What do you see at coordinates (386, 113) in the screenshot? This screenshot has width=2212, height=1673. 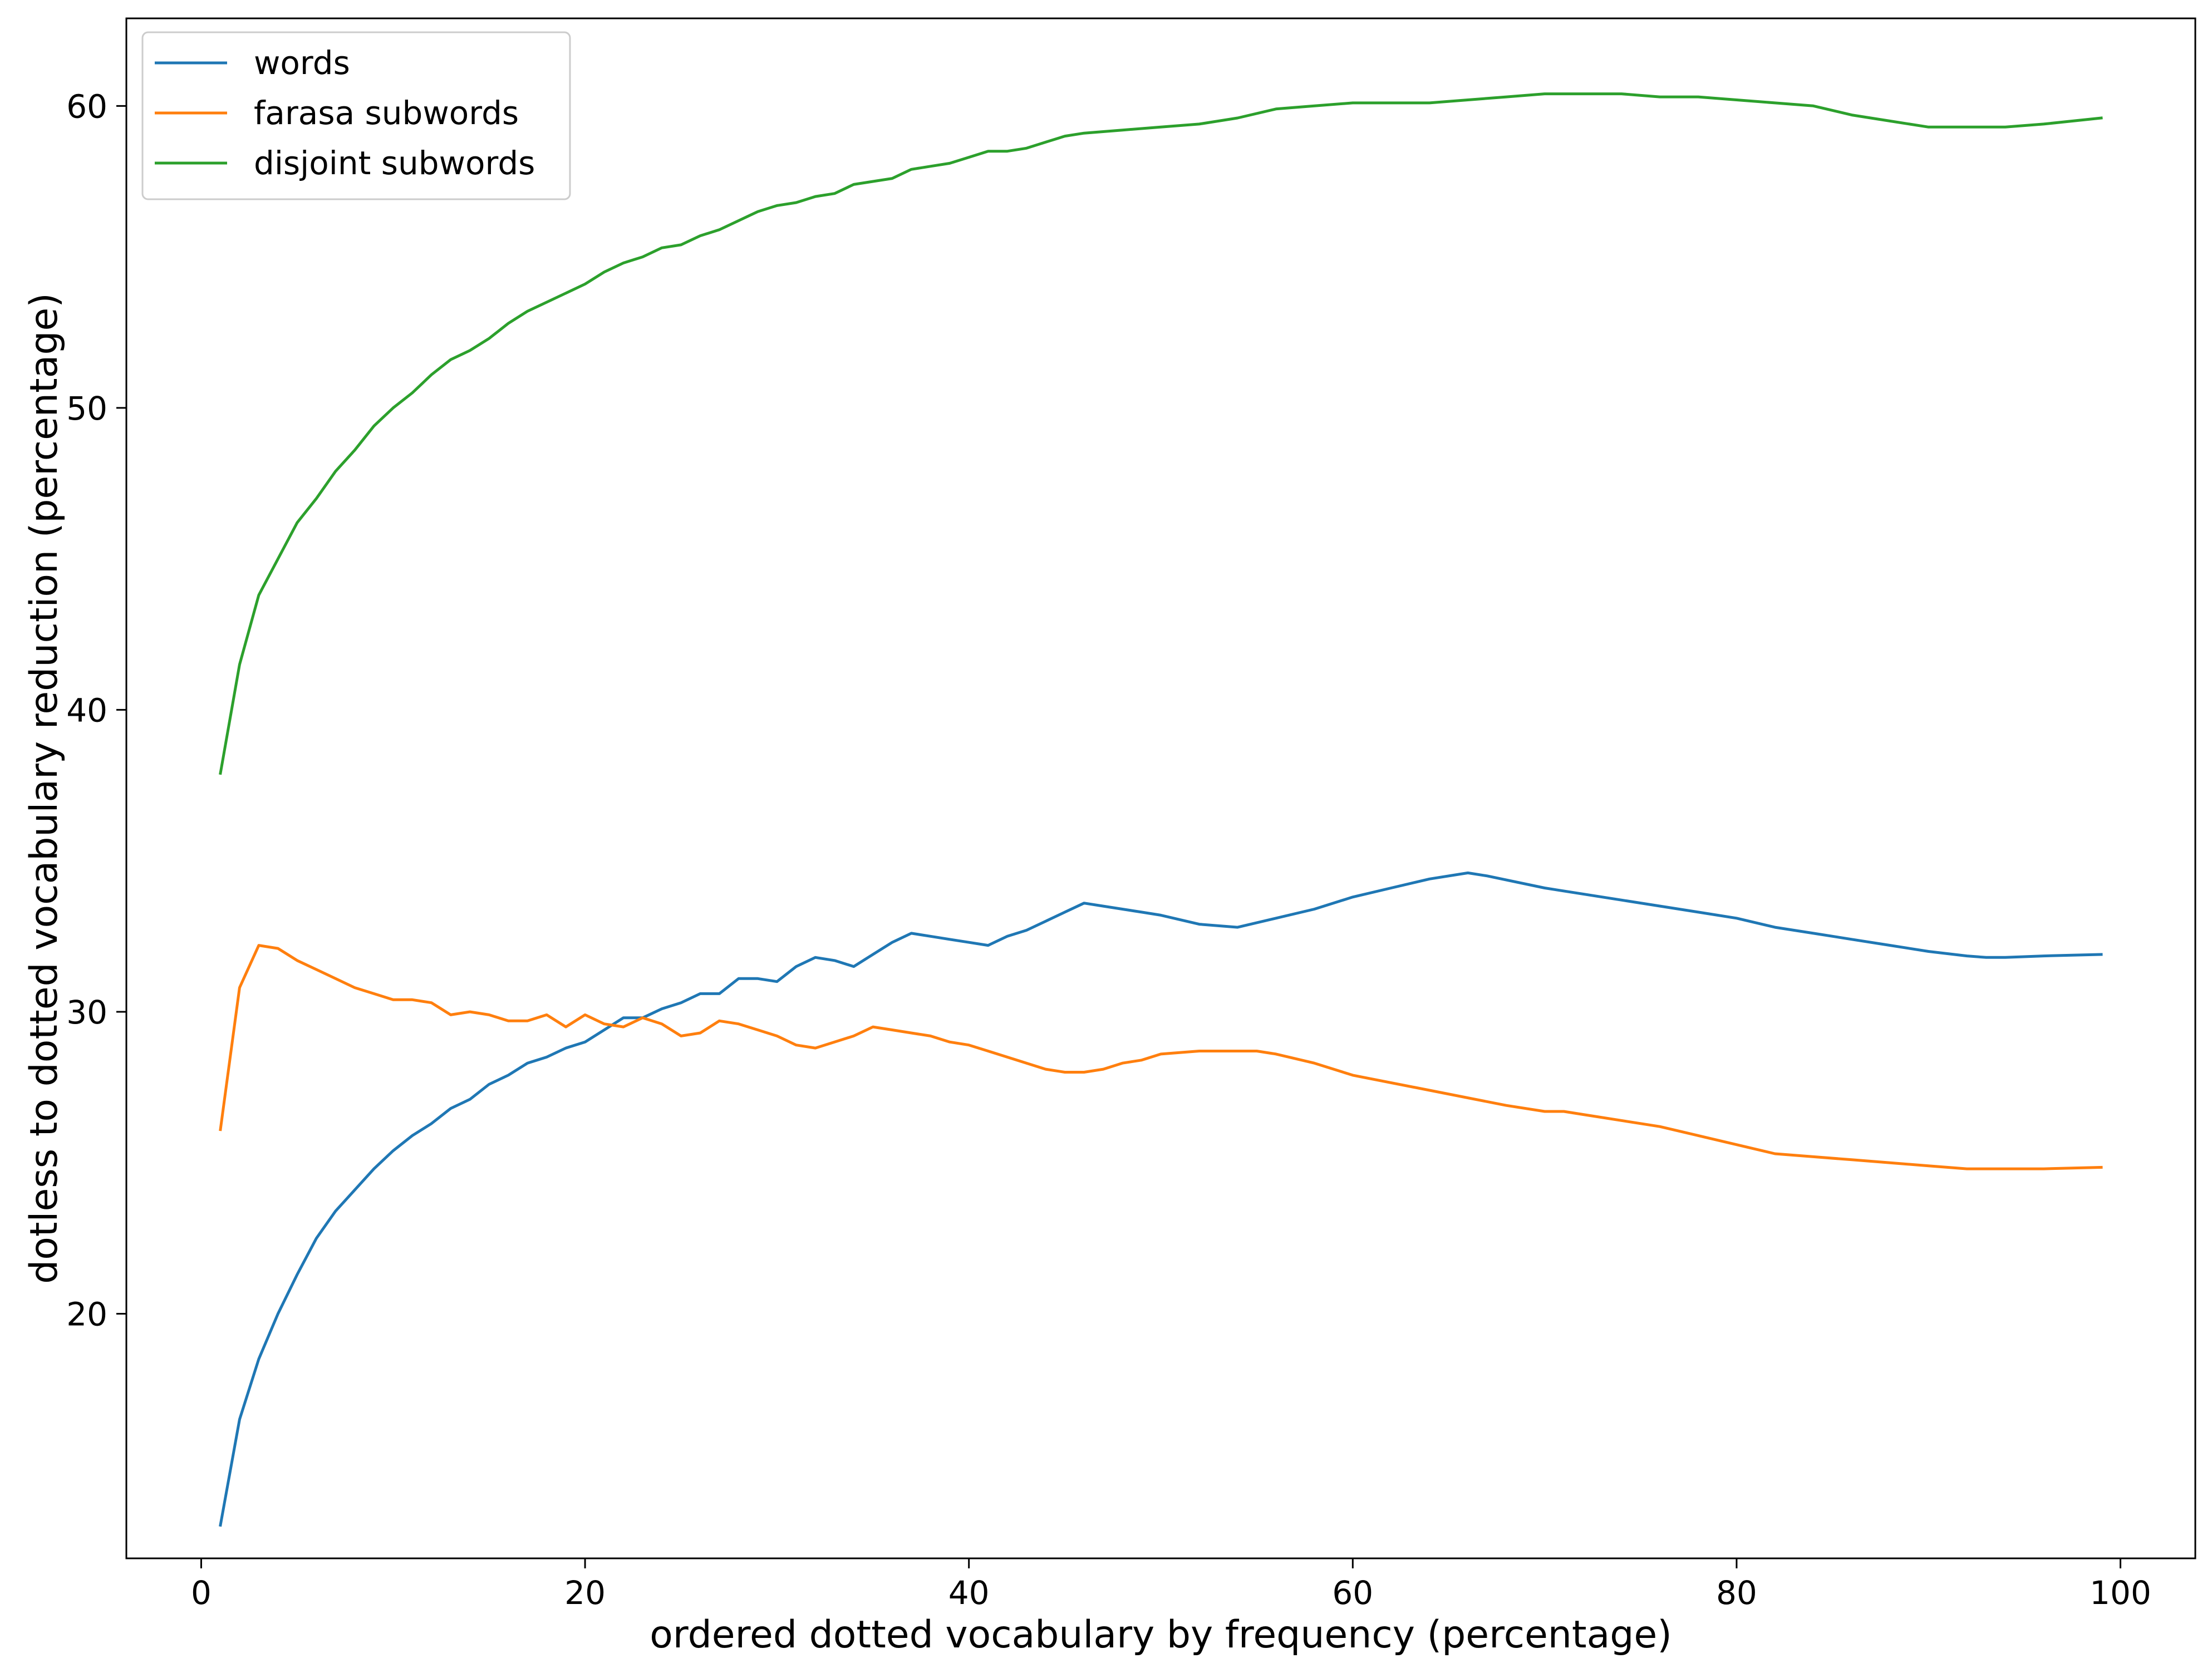 I see `legend-label-1: farasa subwords` at bounding box center [386, 113].